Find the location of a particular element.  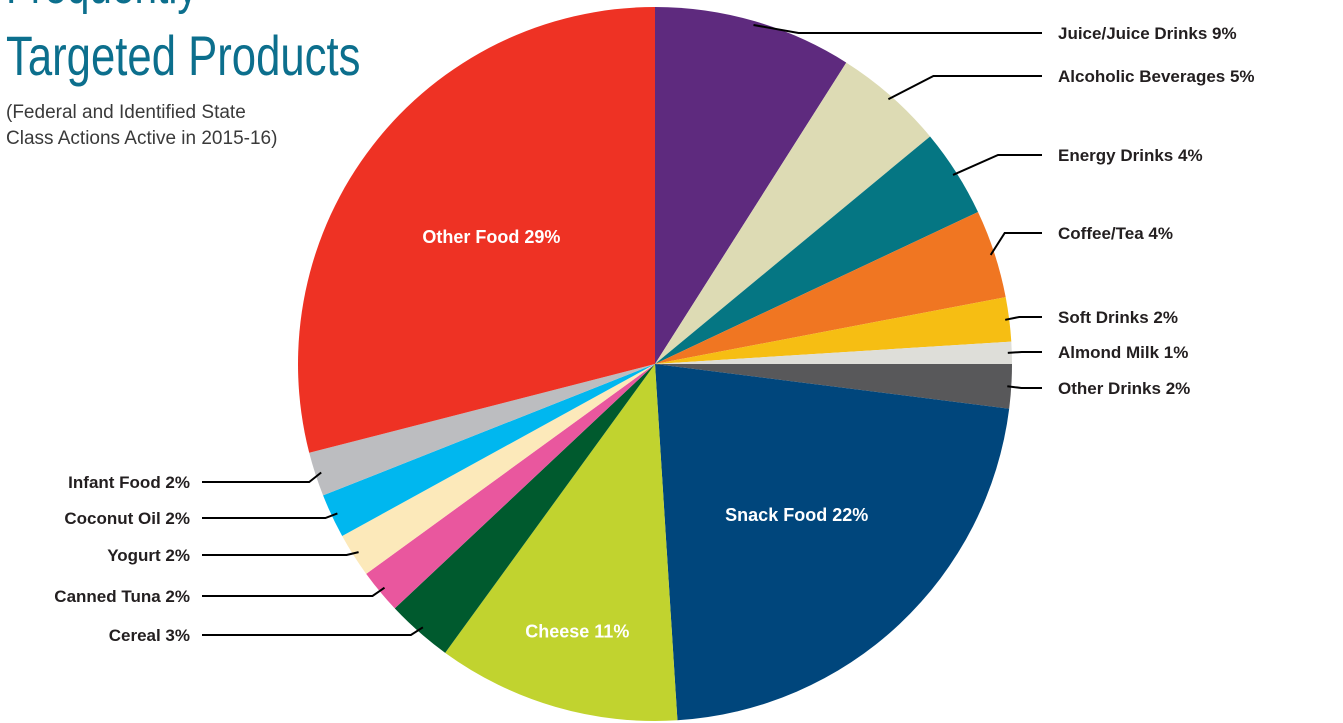

leader-line-other-drinks is located at coordinates (1024, 387).